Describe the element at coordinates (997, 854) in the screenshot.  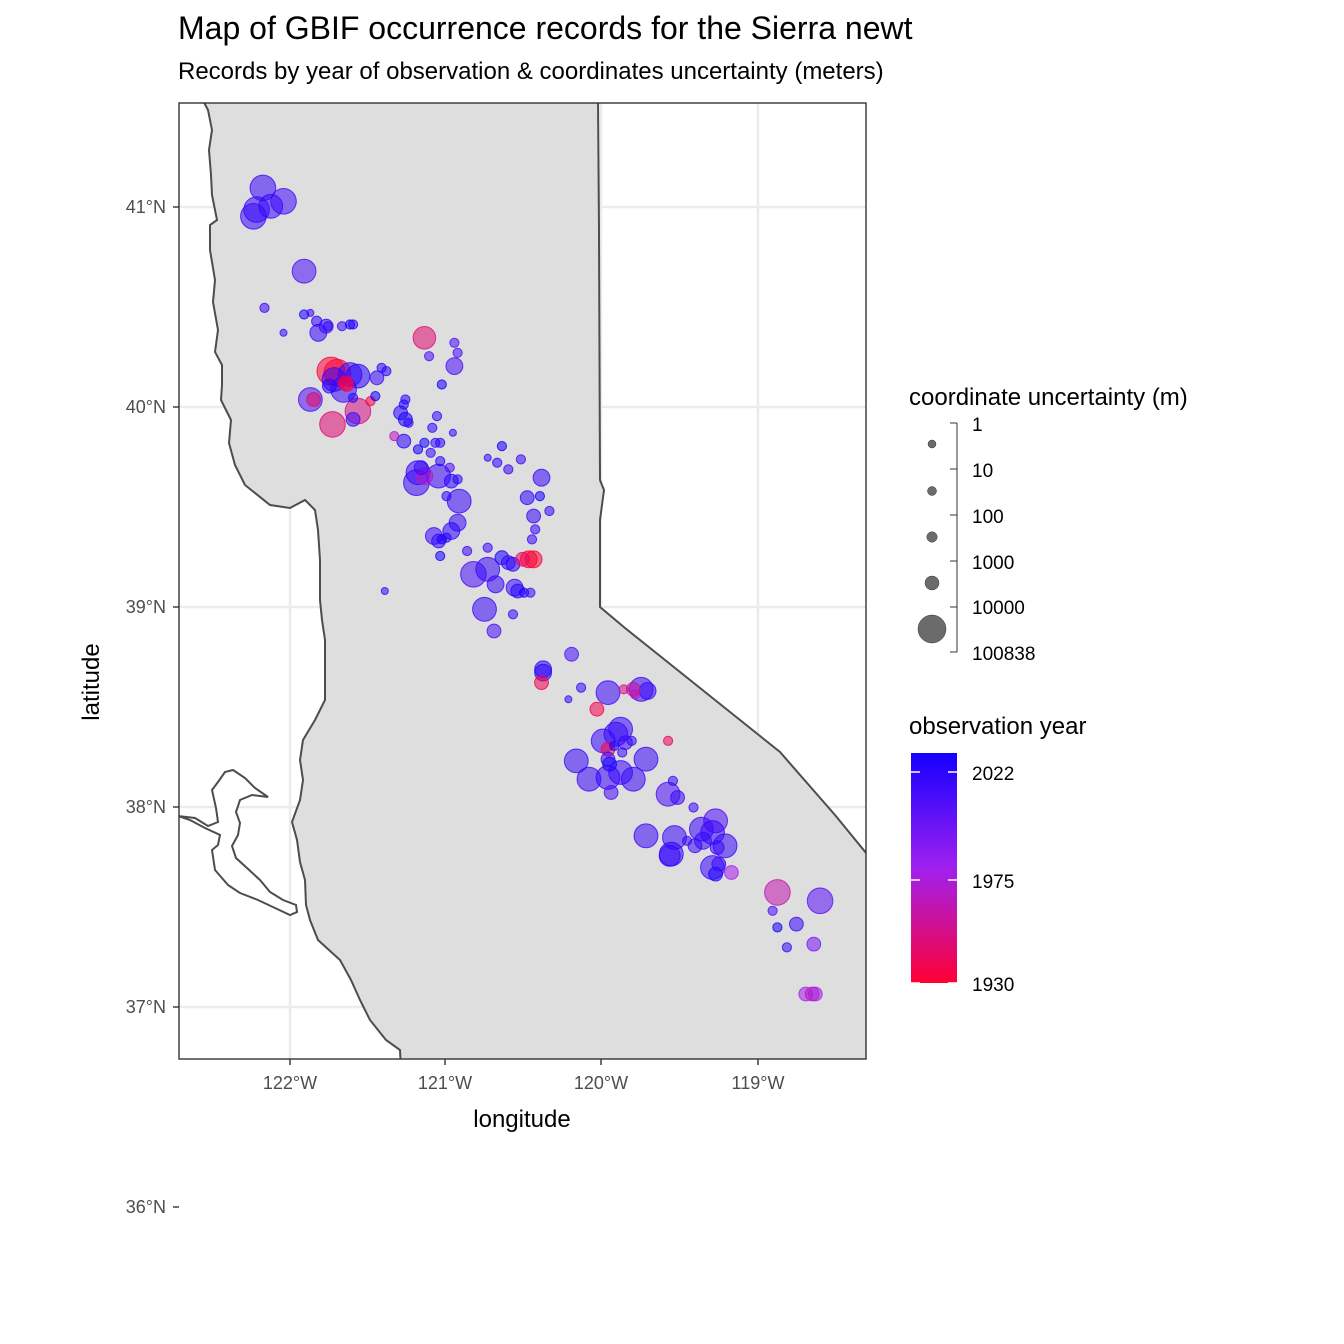
I see `color-legend: observation year 2022 1975 1930` at that location.